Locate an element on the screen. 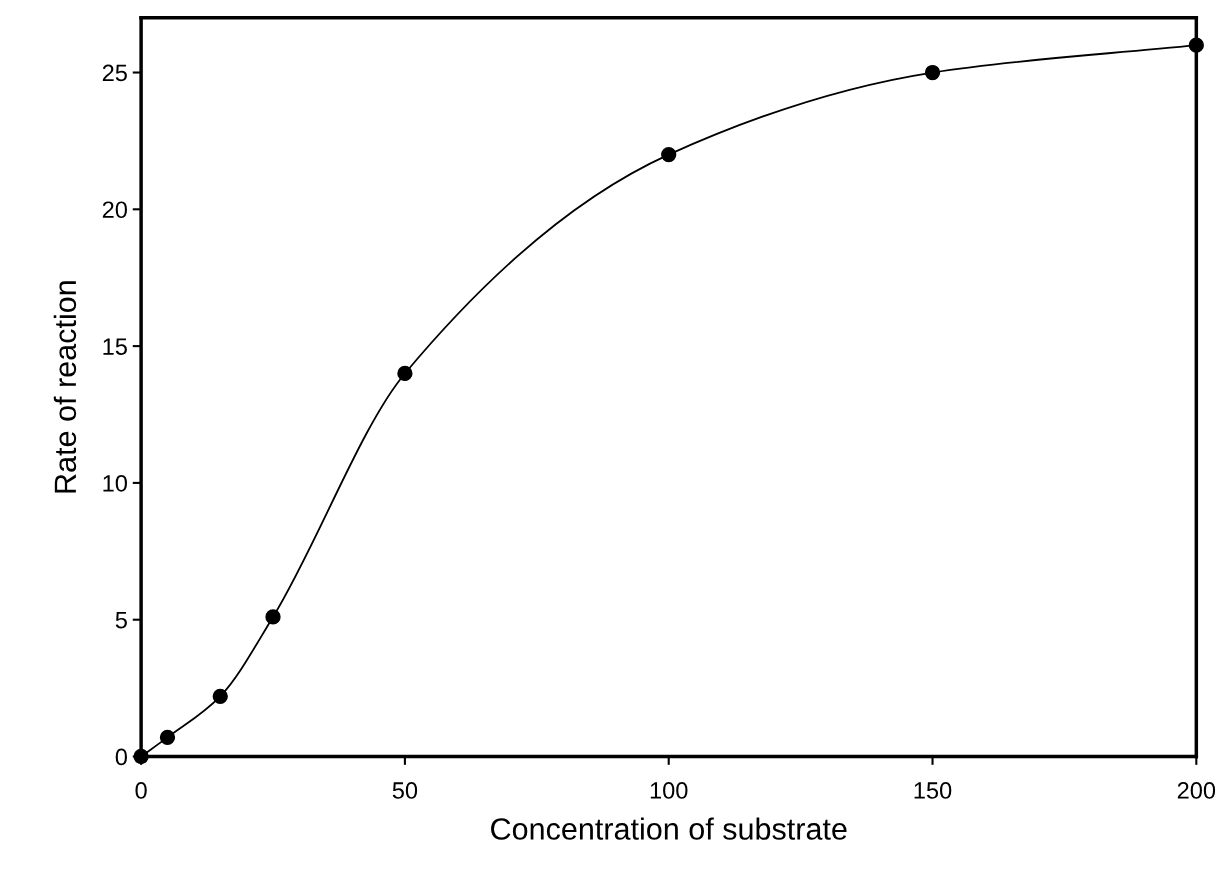 This screenshot has width=1227, height=890. x-tick-label: 50 is located at coordinates (405, 790).